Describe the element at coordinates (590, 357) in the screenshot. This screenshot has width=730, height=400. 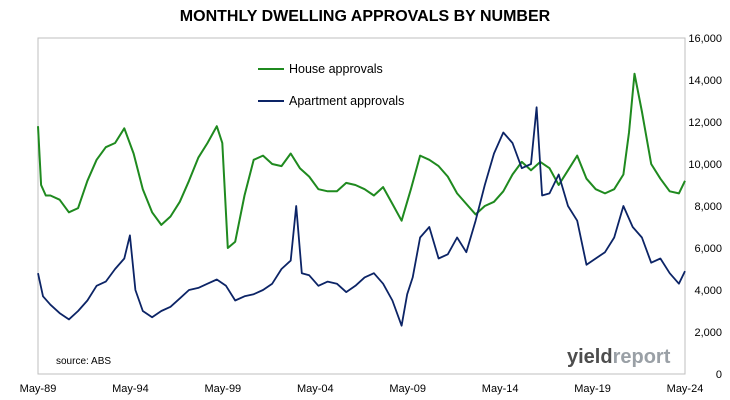
I see `brand-part-1: yield` at that location.